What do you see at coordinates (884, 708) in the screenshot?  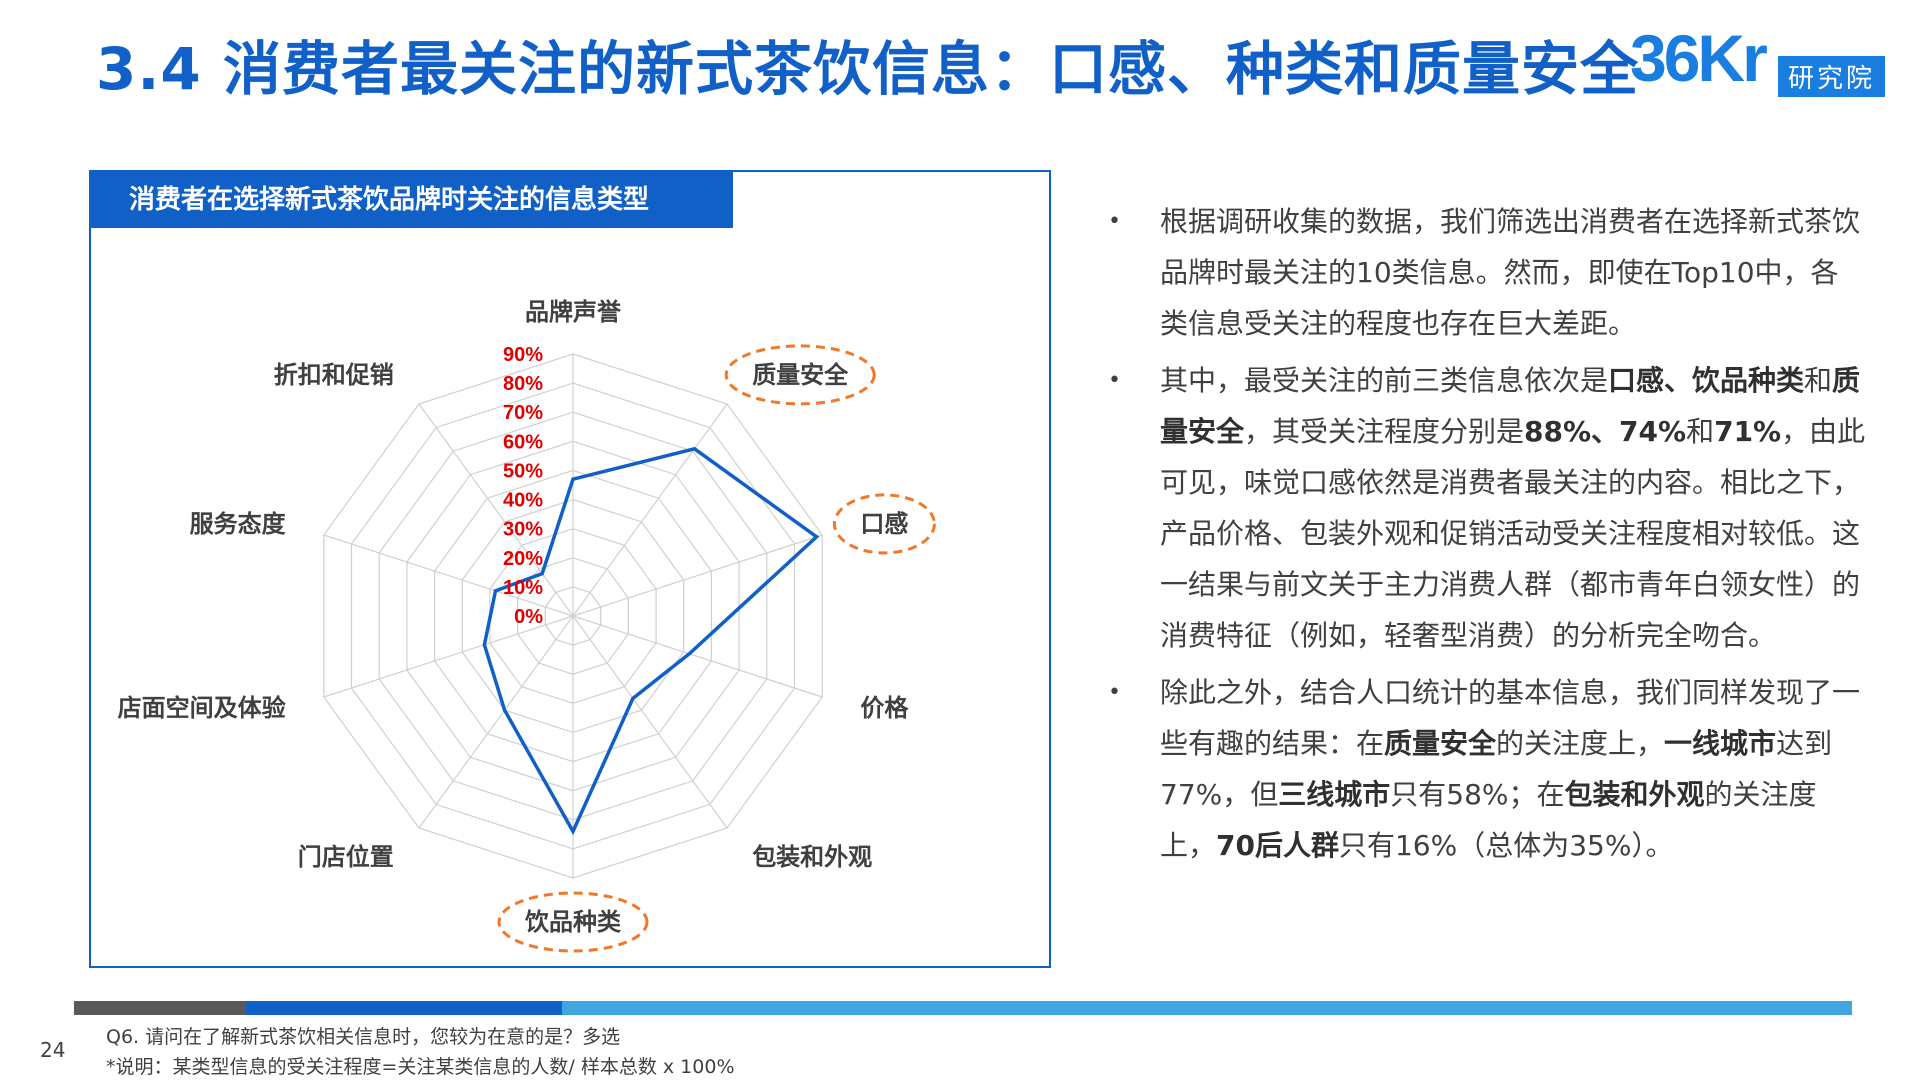 I see `category-label: 价格` at bounding box center [884, 708].